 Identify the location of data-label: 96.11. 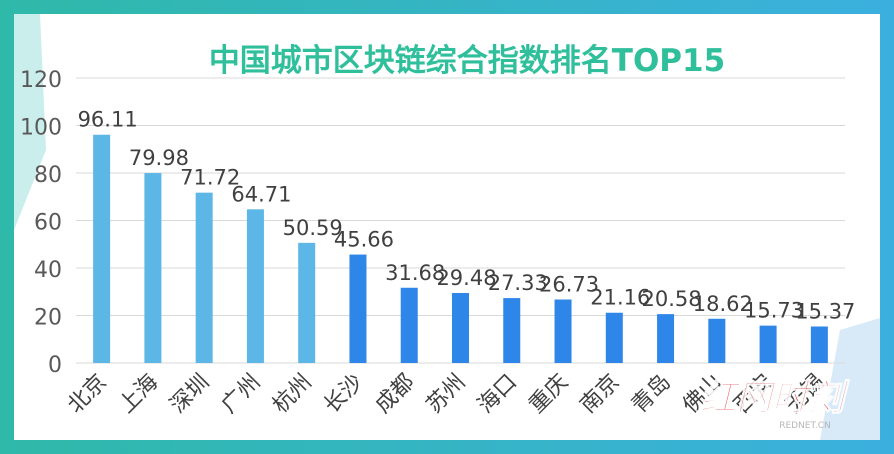
(108, 120).